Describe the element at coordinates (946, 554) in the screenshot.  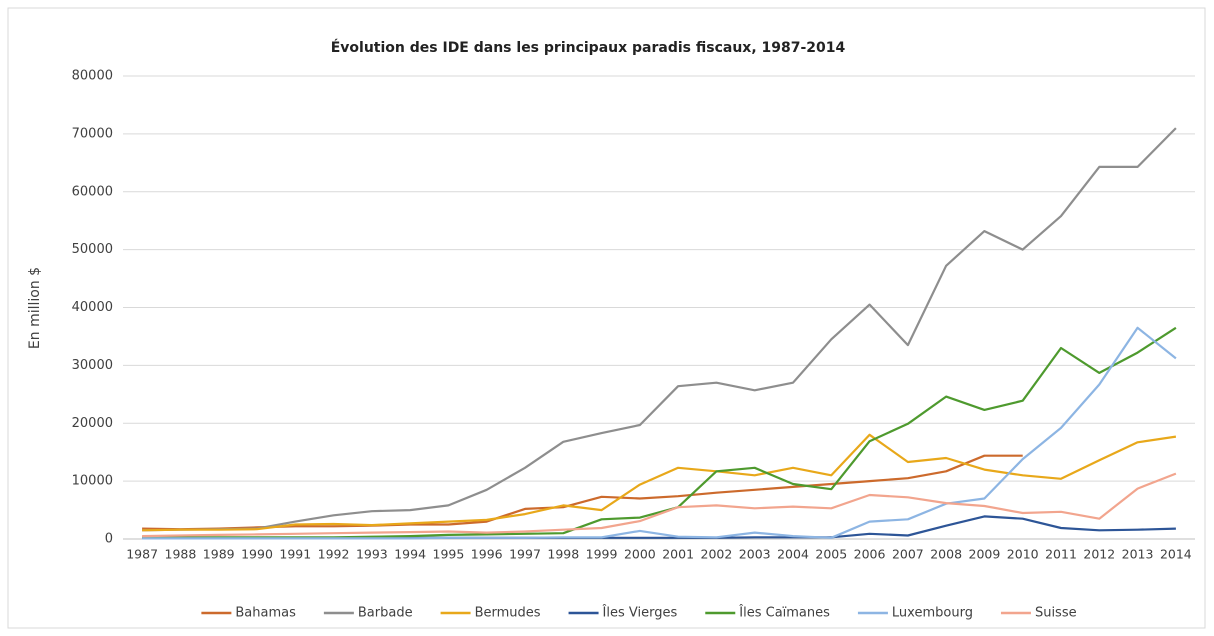
I see `x-tick-label: 2008` at that location.